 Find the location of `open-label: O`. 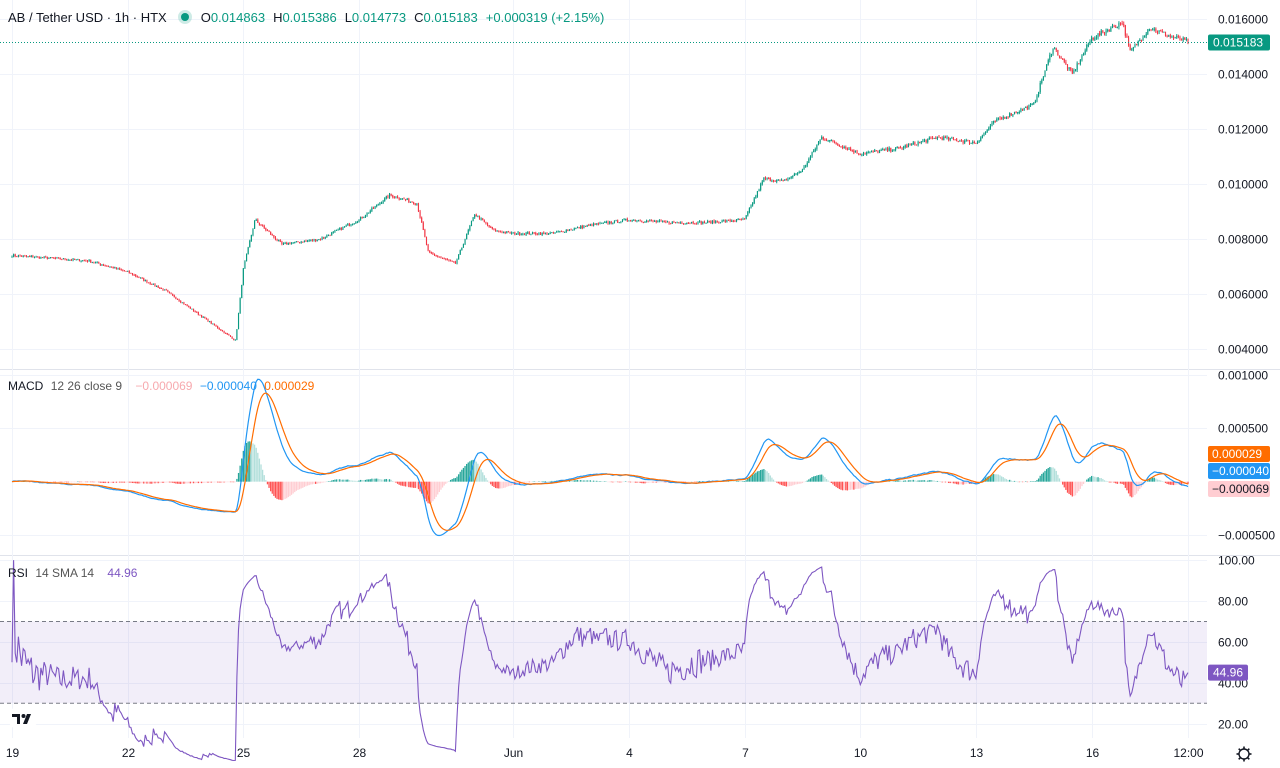

open-label: O is located at coordinates (205, 17).